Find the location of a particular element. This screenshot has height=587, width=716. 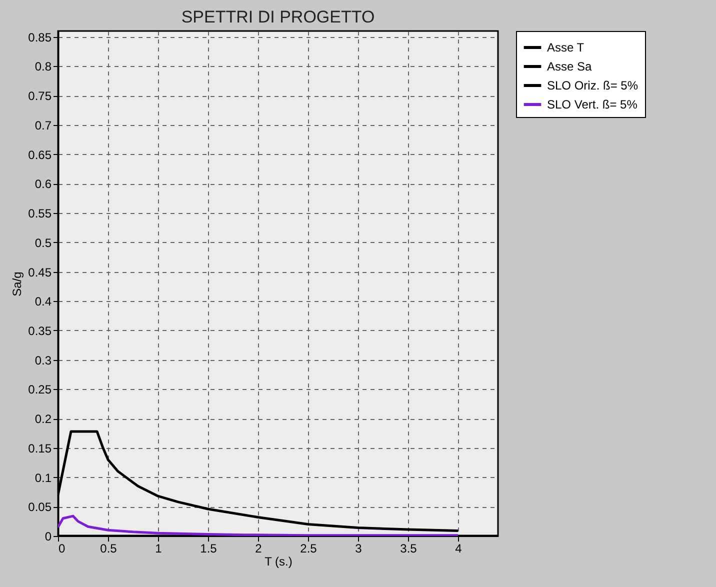

y-tick-label: 0.75 is located at coordinates (40, 96).